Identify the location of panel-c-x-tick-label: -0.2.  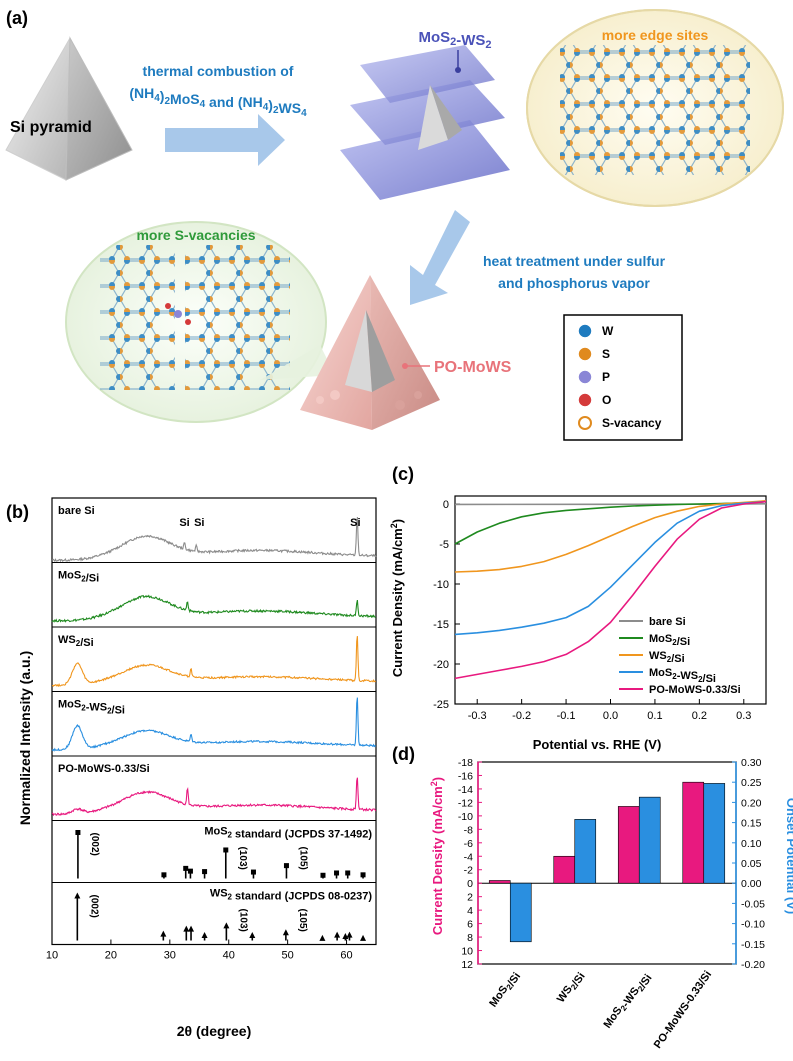
(521, 716).